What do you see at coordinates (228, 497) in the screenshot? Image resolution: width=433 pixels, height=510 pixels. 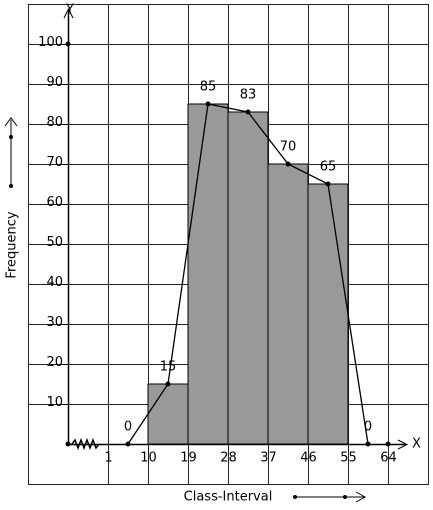 I see `x-axis-label: Class-Interval` at bounding box center [228, 497].